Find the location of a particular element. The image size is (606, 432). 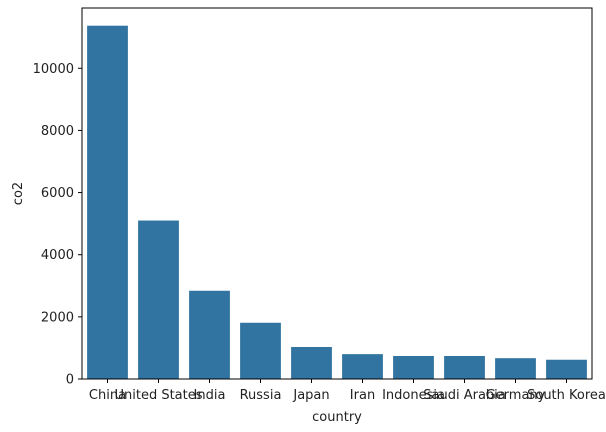

bar-germany is located at coordinates (515, 368).